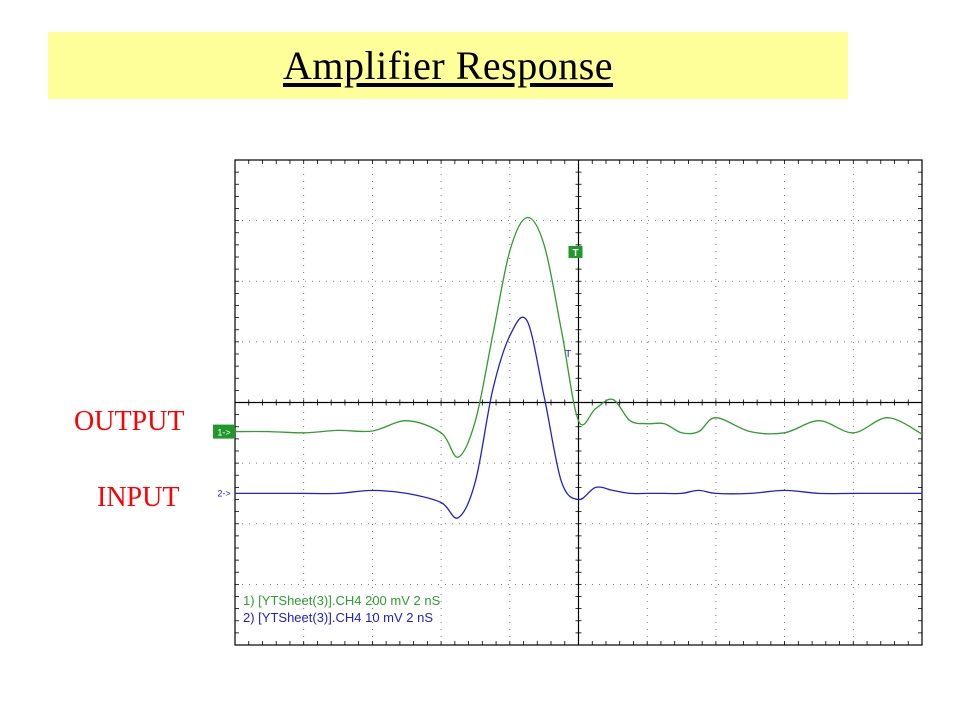 The width and height of the screenshot is (960, 720). I want to click on input-label: INPUT, so click(138, 497).